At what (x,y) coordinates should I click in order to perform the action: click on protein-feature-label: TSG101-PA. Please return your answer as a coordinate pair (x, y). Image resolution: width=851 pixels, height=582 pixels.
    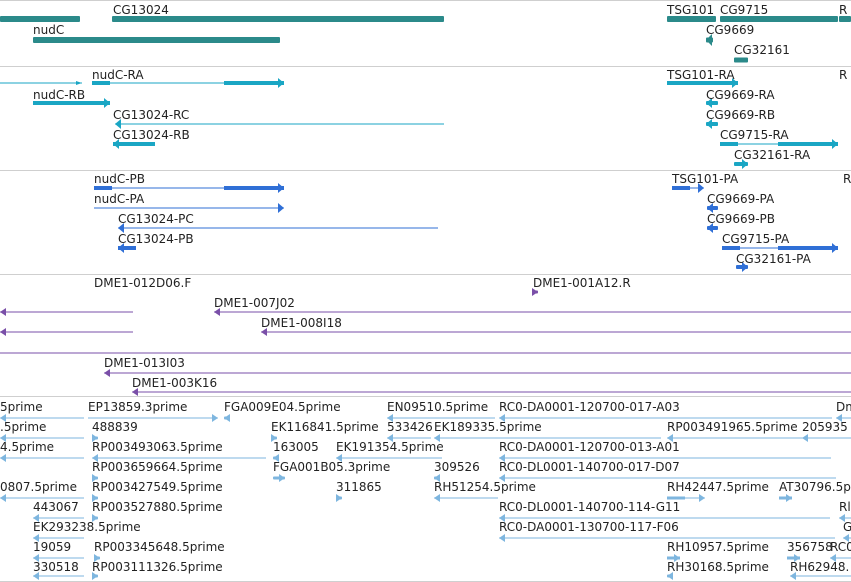
    Looking at the image, I should click on (705, 179).